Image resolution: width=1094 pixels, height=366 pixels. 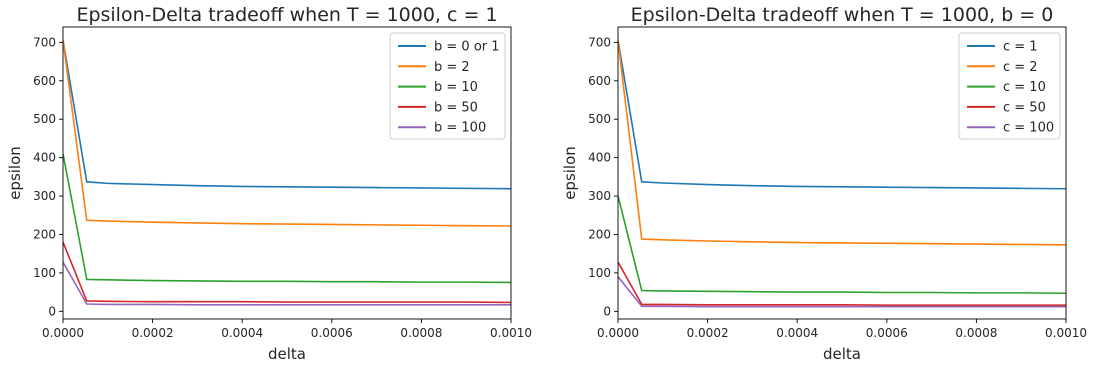 What do you see at coordinates (1024, 107) in the screenshot?
I see `legend-label-4: c = 50` at bounding box center [1024, 107].